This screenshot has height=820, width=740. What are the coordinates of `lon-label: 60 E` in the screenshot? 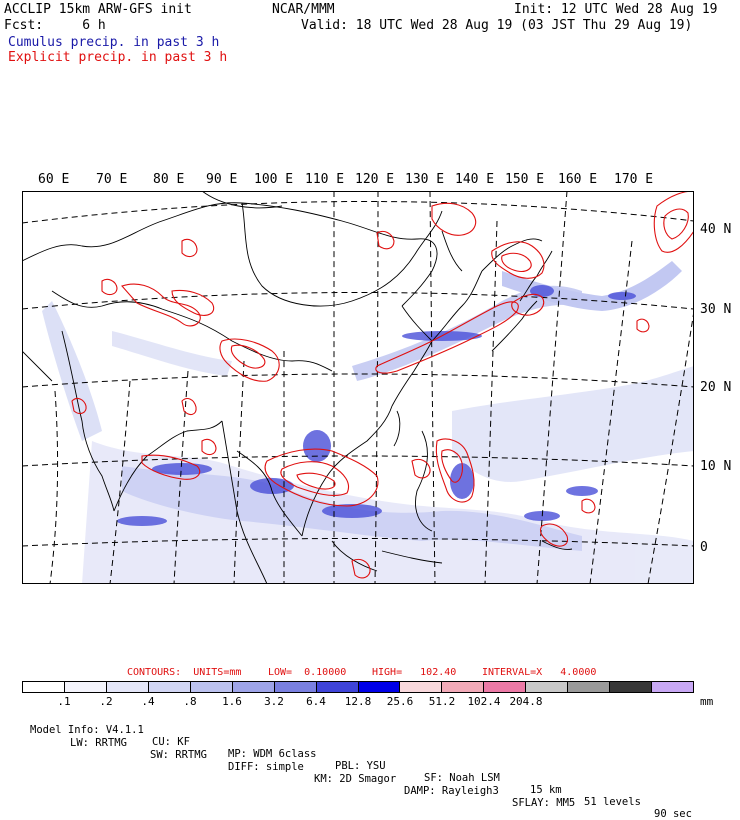 It's located at (54, 179).